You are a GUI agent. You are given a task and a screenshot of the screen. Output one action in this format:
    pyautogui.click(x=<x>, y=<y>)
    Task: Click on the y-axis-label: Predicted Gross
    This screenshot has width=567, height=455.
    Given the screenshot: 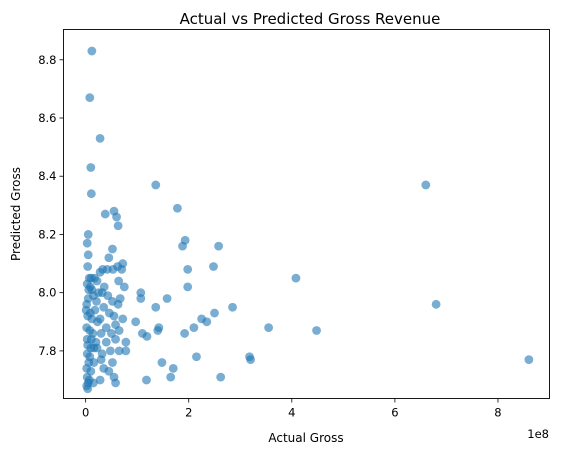 What is the action you would take?
    pyautogui.click(x=16, y=214)
    